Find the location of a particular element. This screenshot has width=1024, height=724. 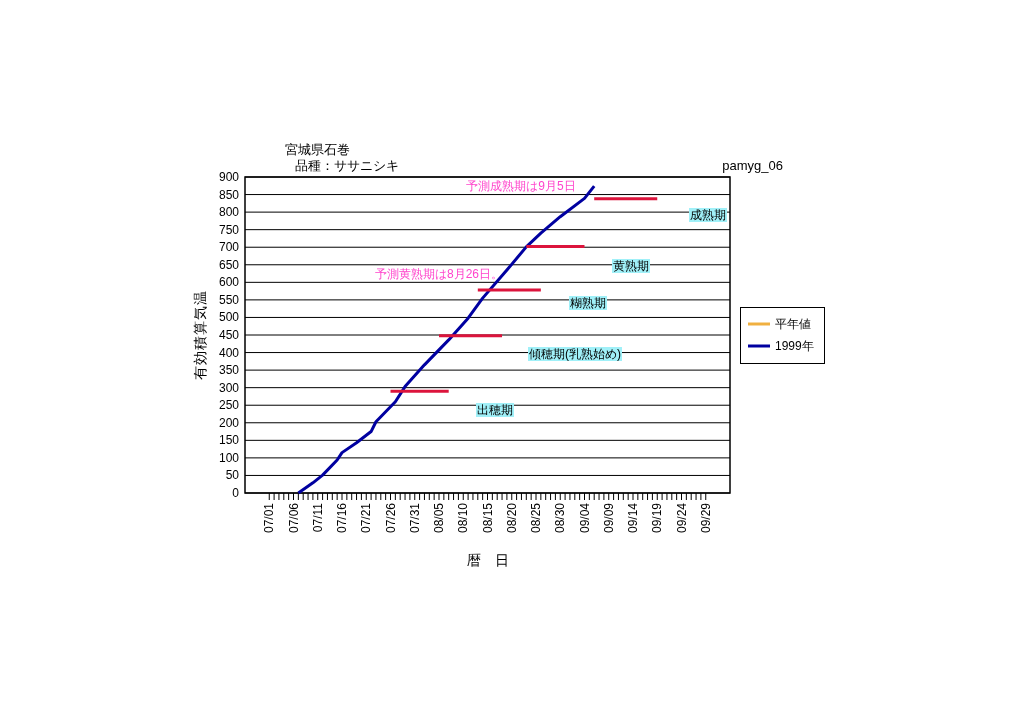

y-tick-label: 350 is located at coordinates (229, 370).